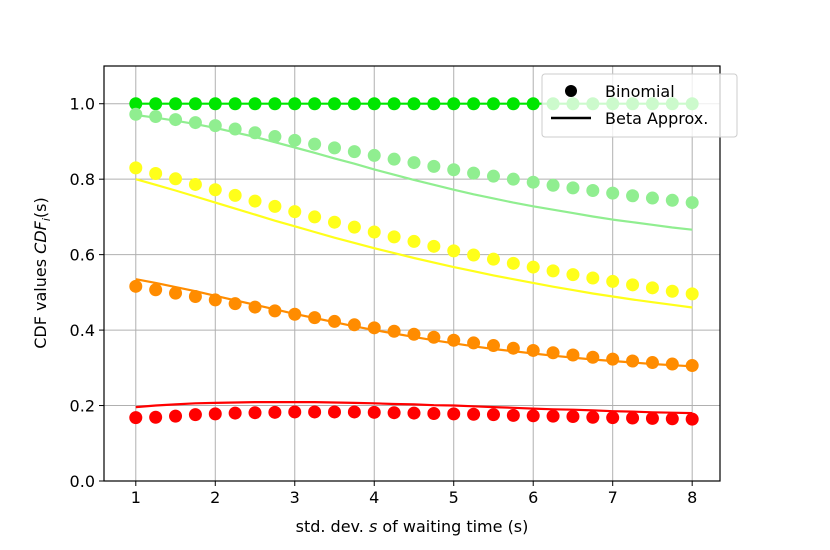 Image resolution: width=830 pixels, height=550 pixels. What do you see at coordinates (82, 330) in the screenshot?
I see `y-tick-label: 0.4` at bounding box center [82, 330].